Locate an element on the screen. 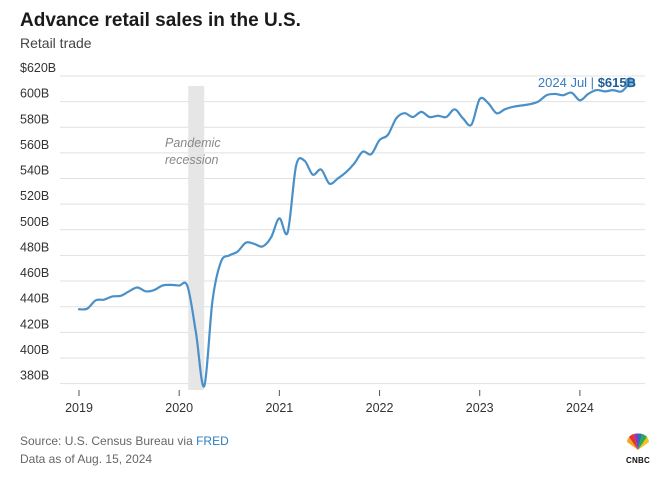 The height and width of the screenshot is (483, 667). data-date: Data as of Aug. 15, 2024 is located at coordinates (86, 459).